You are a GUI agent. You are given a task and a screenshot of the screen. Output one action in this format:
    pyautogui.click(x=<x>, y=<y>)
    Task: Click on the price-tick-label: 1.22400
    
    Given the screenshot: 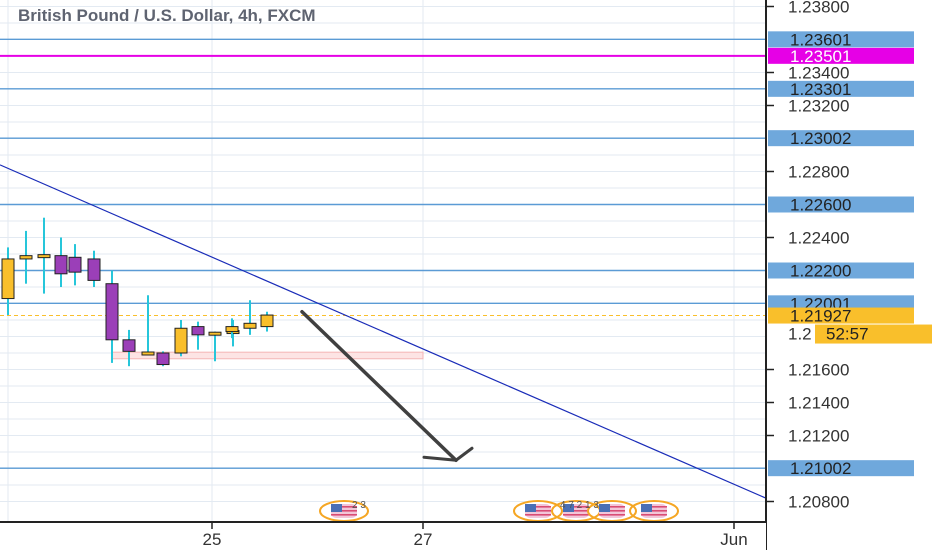 What is the action you would take?
    pyautogui.click(x=818, y=238)
    